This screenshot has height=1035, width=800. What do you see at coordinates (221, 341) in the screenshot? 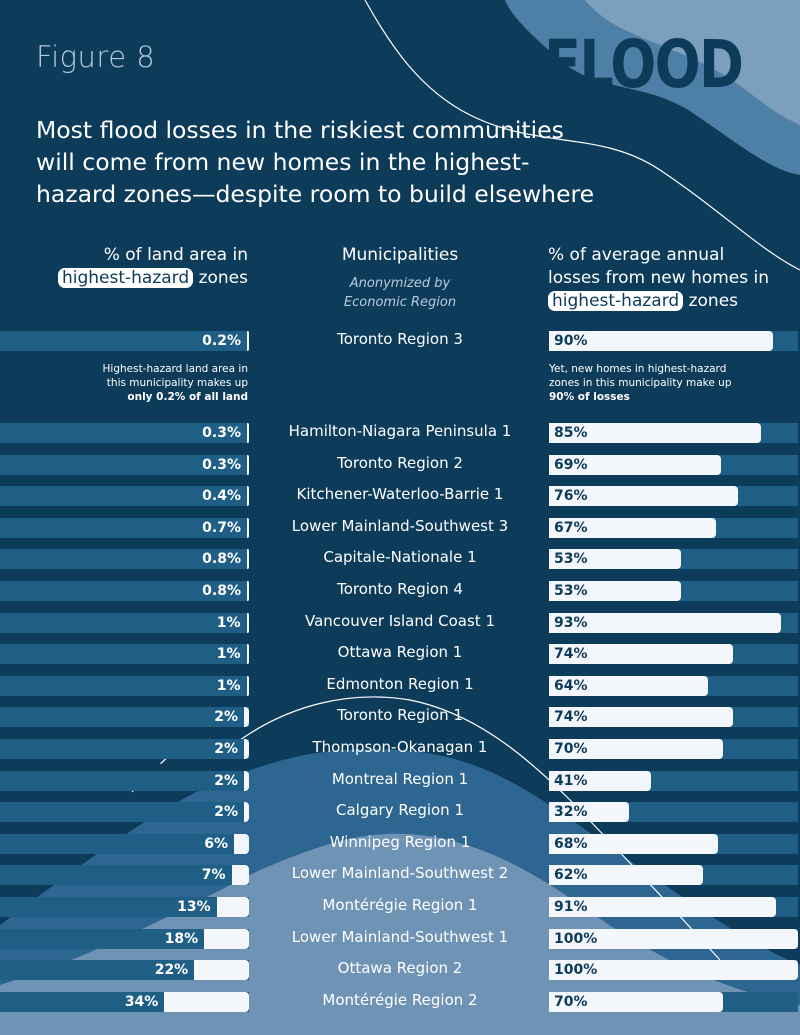
I see `left-value-label: 0.2%` at bounding box center [221, 341].